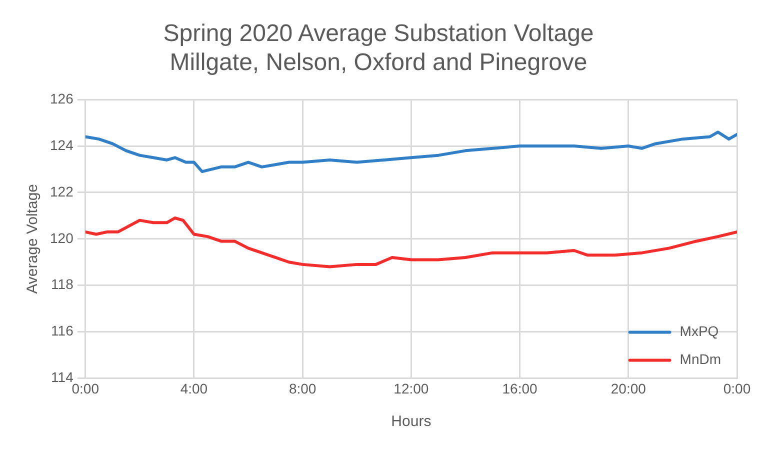 The width and height of the screenshot is (767, 455). Describe the element at coordinates (62, 284) in the screenshot. I see `y-tick-label: 118` at that location.